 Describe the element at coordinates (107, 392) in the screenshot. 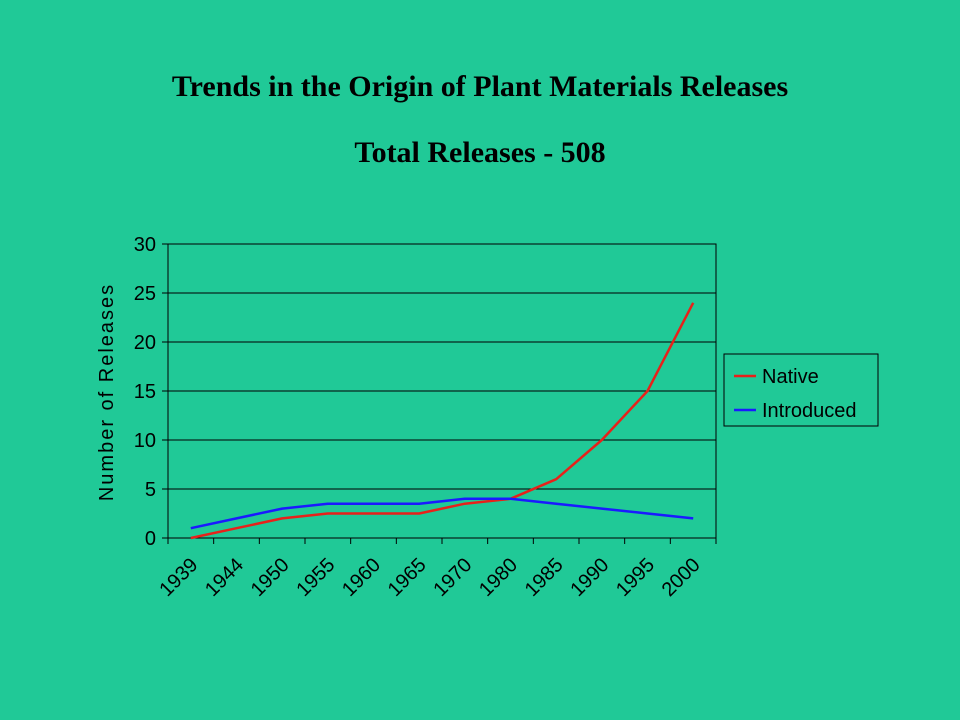

I see `y-axis-title: Number of Releases` at that location.